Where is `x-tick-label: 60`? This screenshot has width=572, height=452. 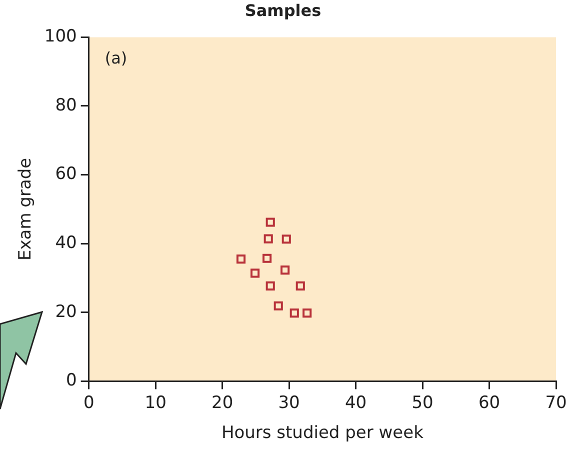 x-tick-label: 60 is located at coordinates (489, 402).